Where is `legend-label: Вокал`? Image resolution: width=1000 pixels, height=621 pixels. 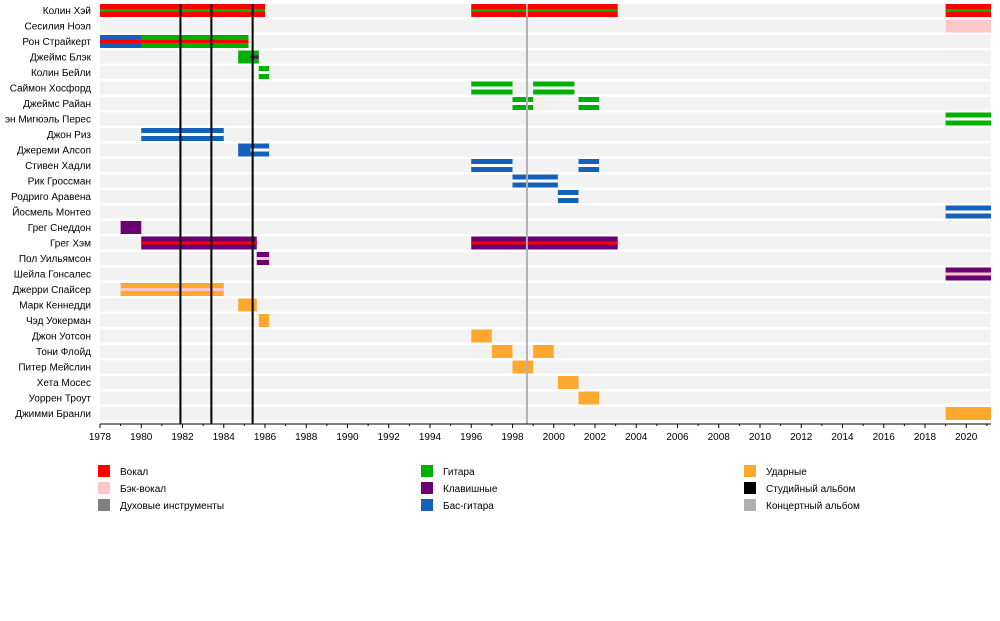
legend-label: Вокал is located at coordinates (134, 472).